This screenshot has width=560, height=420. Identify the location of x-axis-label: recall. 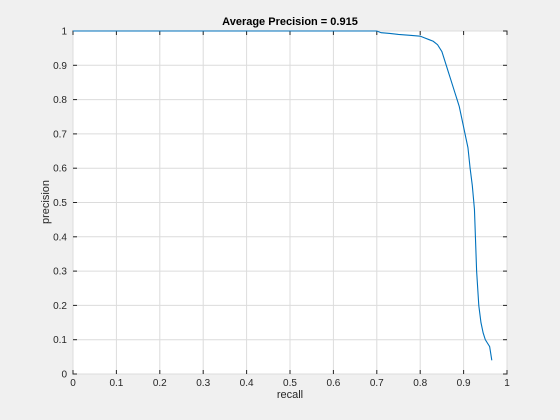
(290, 395).